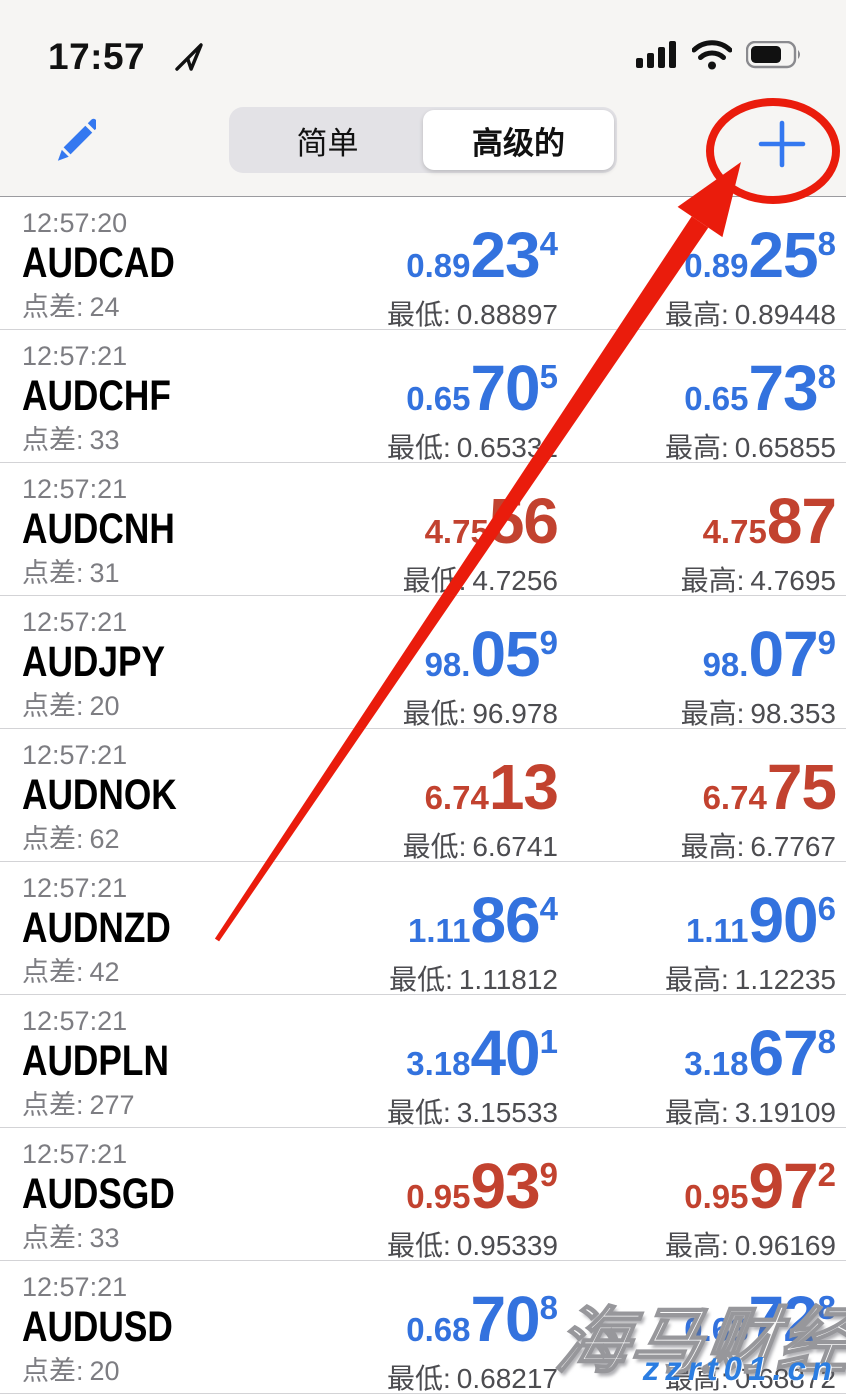 The width and height of the screenshot is (846, 1396). What do you see at coordinates (548, 1307) in the screenshot?
I see `bid-pip: 8` at bounding box center [548, 1307].